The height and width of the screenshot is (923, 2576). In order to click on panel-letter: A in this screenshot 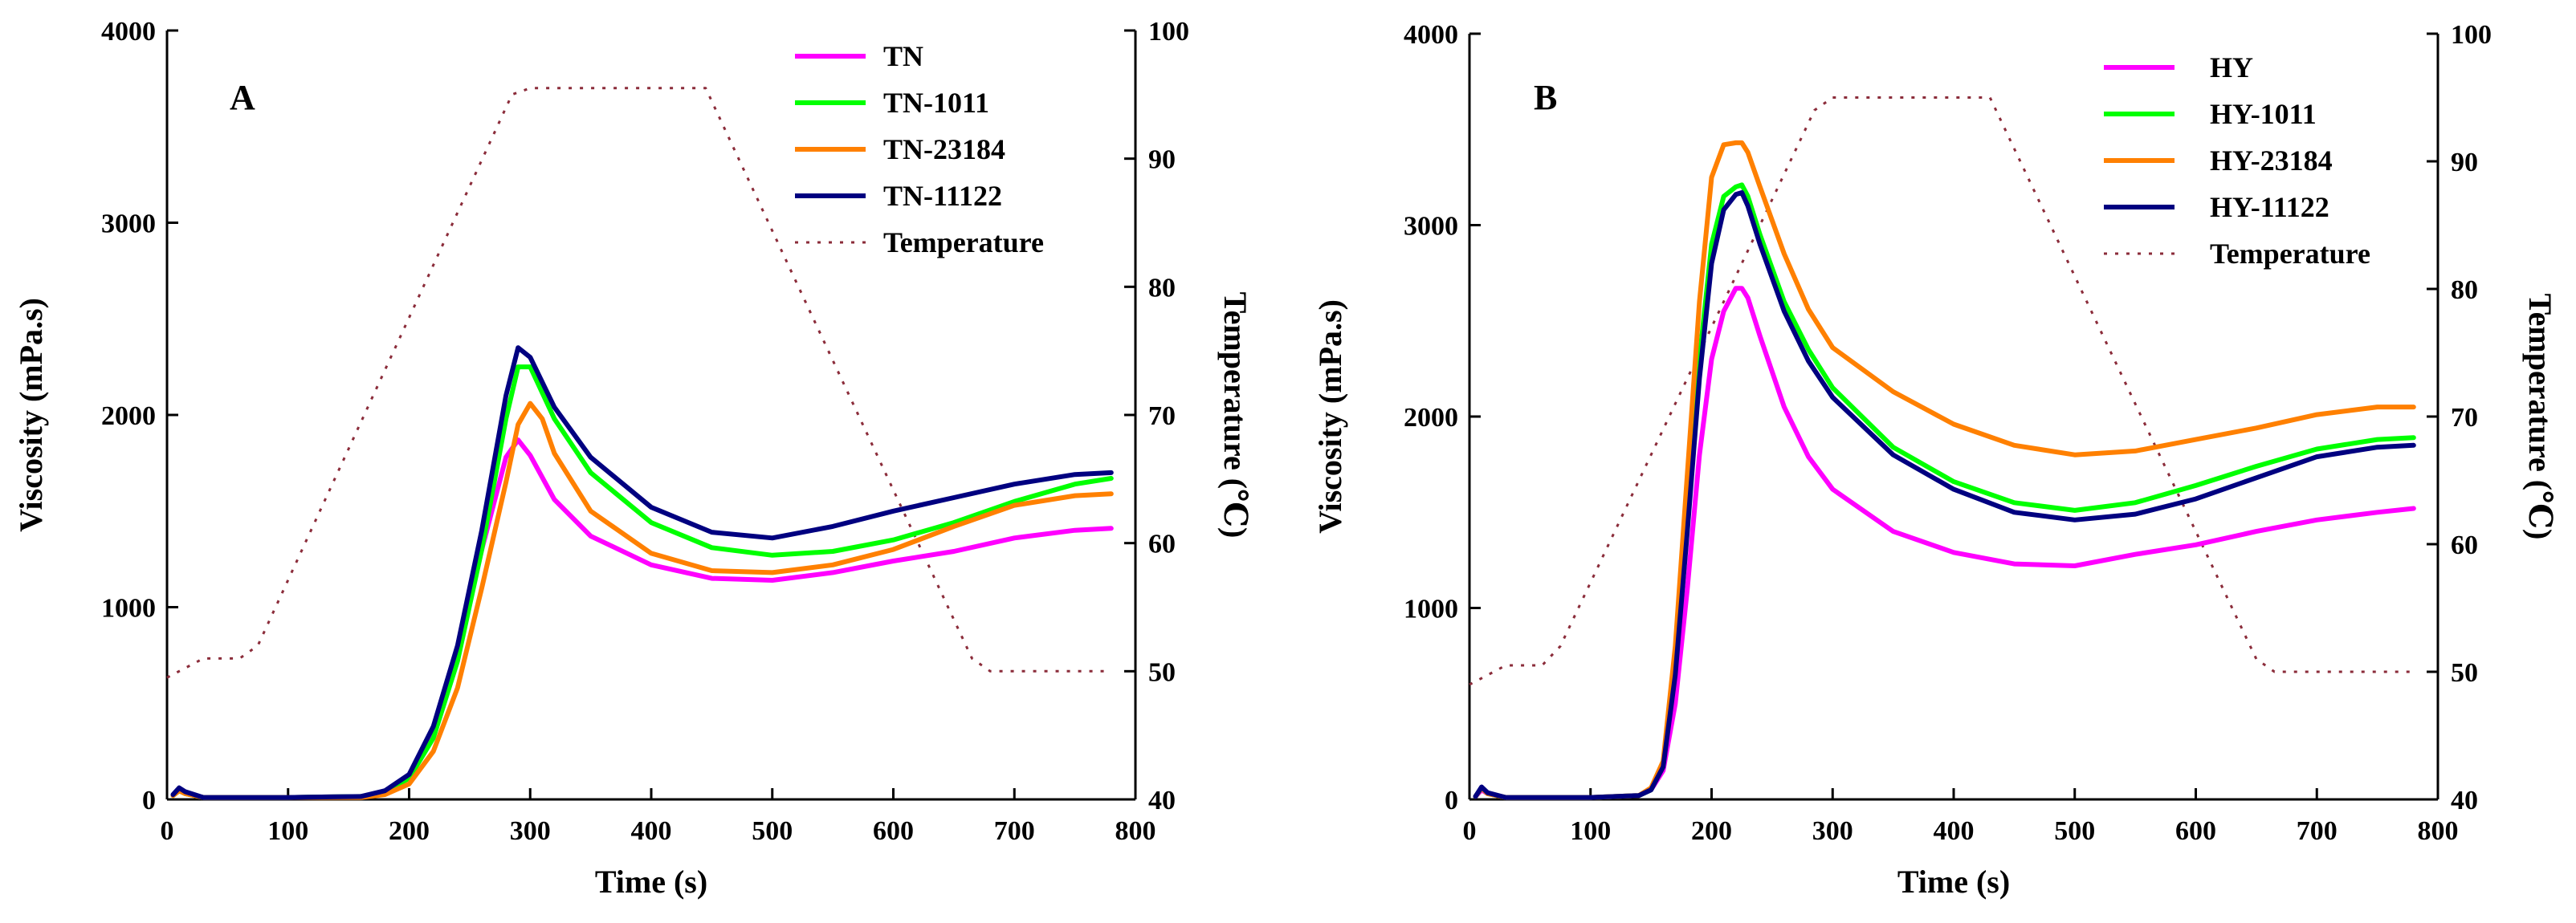, I will do `click(242, 97)`.